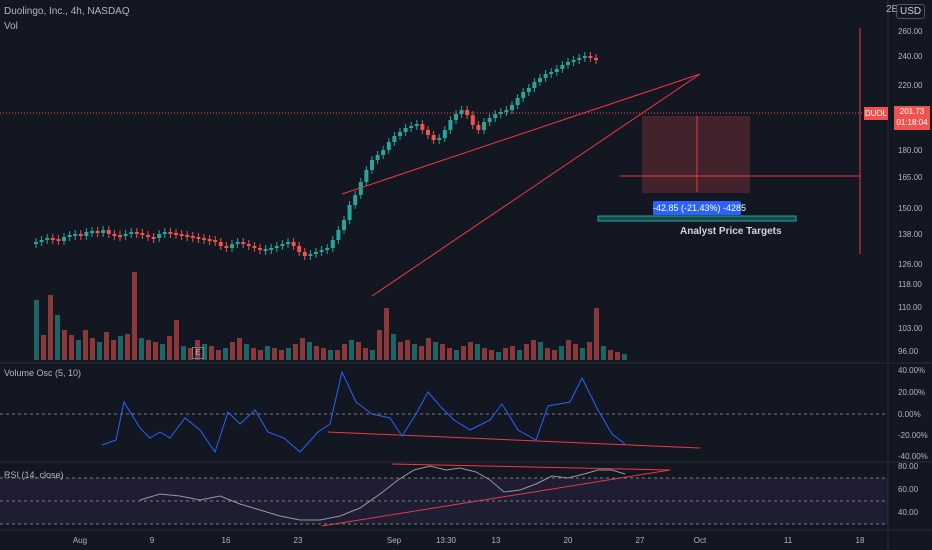 This screenshot has width=932, height=550. I want to click on time-tick: 13:30, so click(446, 540).